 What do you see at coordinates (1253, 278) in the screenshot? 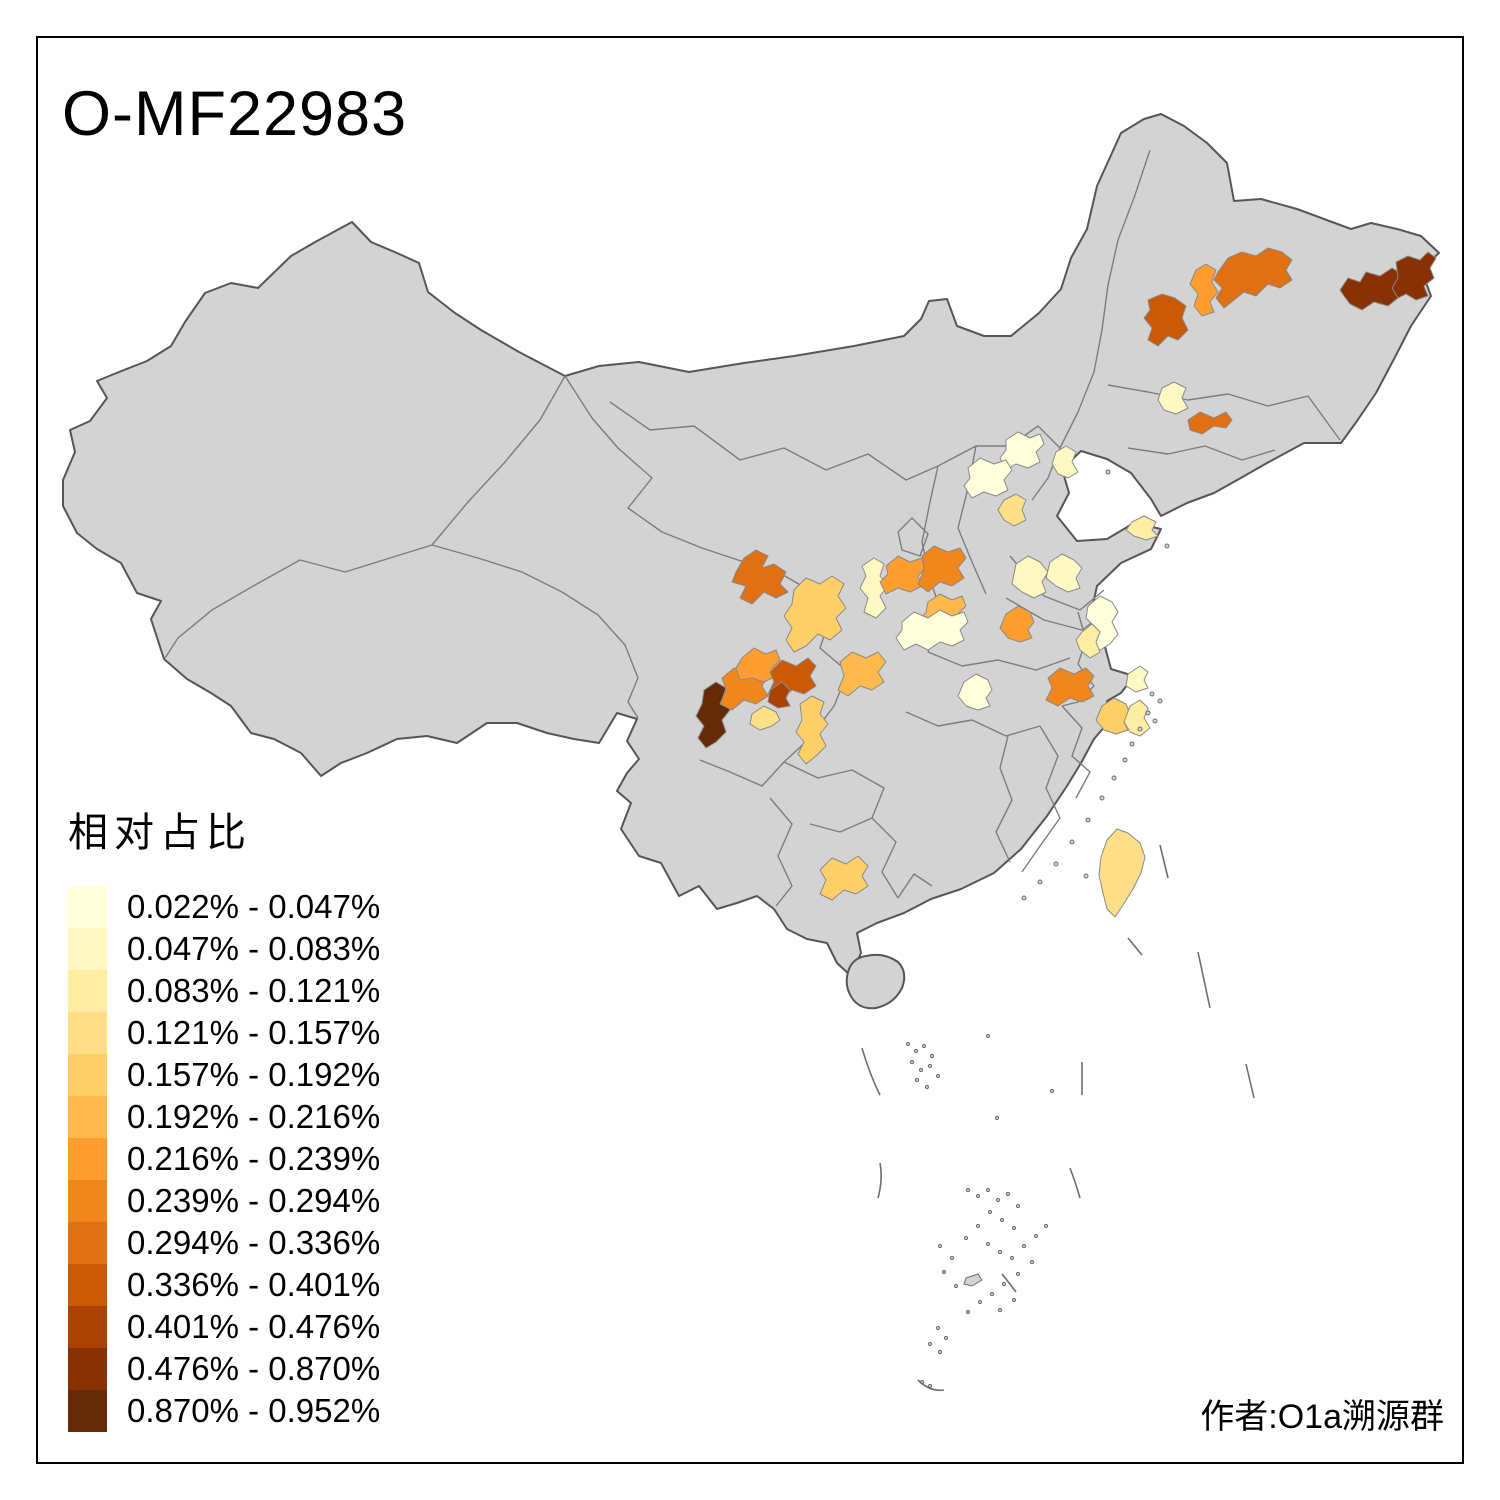
I see `region-suihua` at bounding box center [1253, 278].